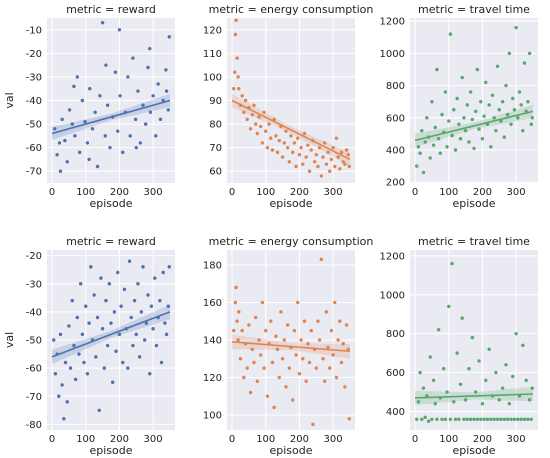 Image resolution: width=550 pixels, height=458 pixels. What do you see at coordinates (474, 396) in the screenshot?
I see `regression-line` at bounding box center [474, 396].